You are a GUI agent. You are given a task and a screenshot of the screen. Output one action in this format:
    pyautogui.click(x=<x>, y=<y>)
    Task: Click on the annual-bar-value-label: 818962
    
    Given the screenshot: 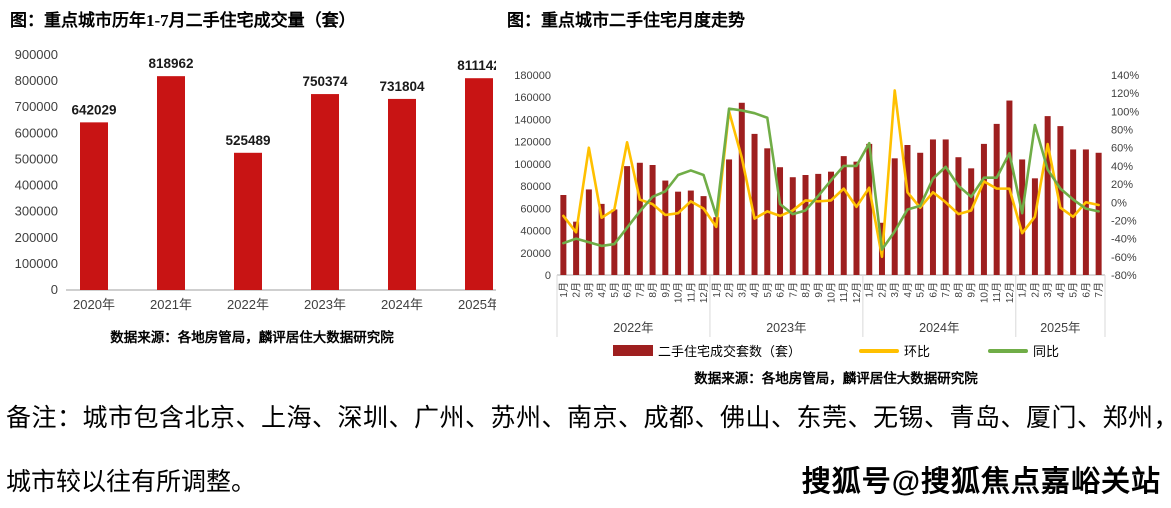 What is the action you would take?
    pyautogui.click(x=170, y=63)
    